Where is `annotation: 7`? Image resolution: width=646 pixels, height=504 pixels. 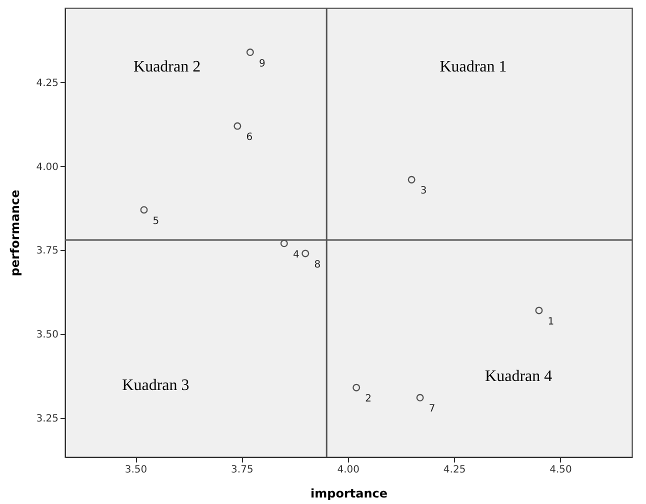
annotation: 7 is located at coordinates (432, 409).